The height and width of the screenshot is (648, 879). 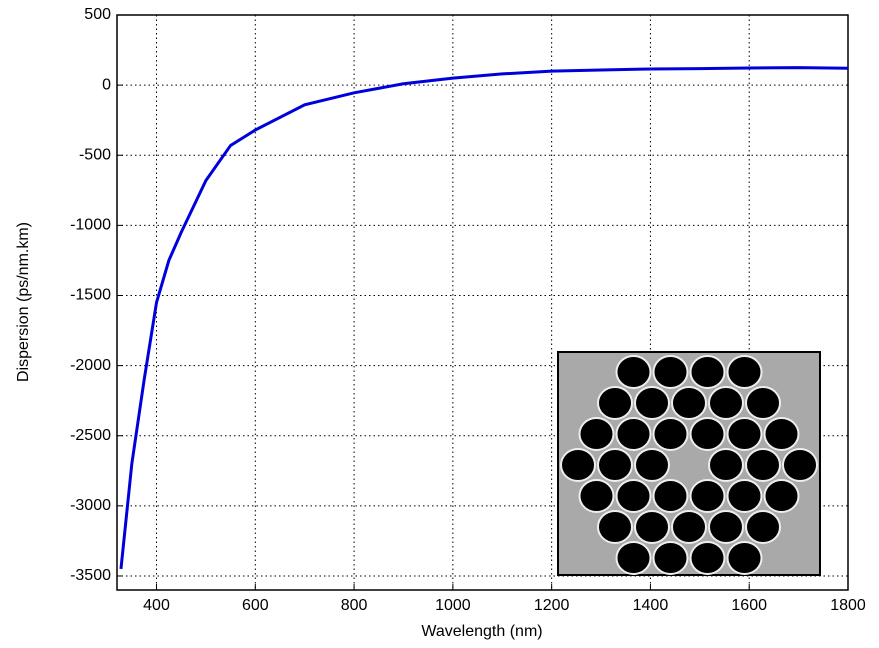 I want to click on y-tick-label: 500, so click(x=97, y=14).